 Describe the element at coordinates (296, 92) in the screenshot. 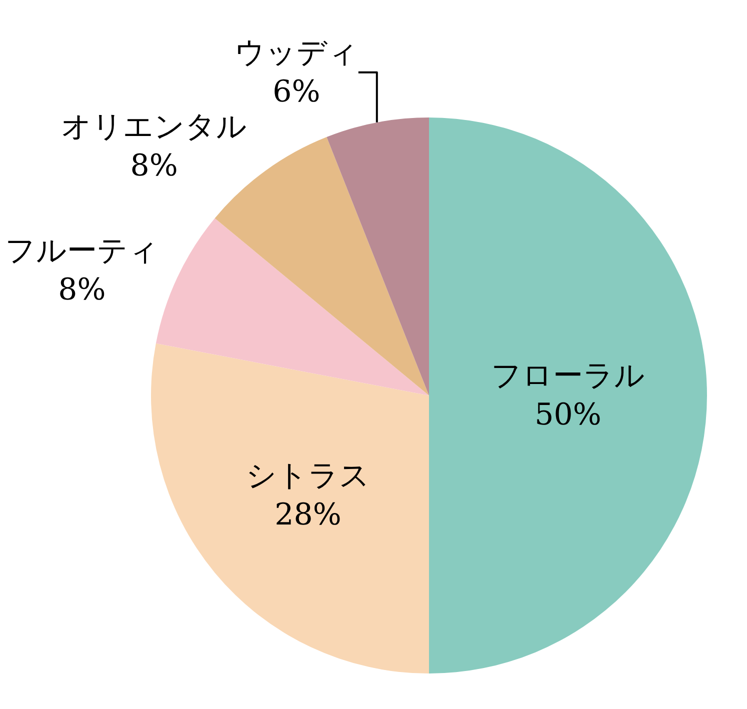

I see `data-label: 6%` at that location.